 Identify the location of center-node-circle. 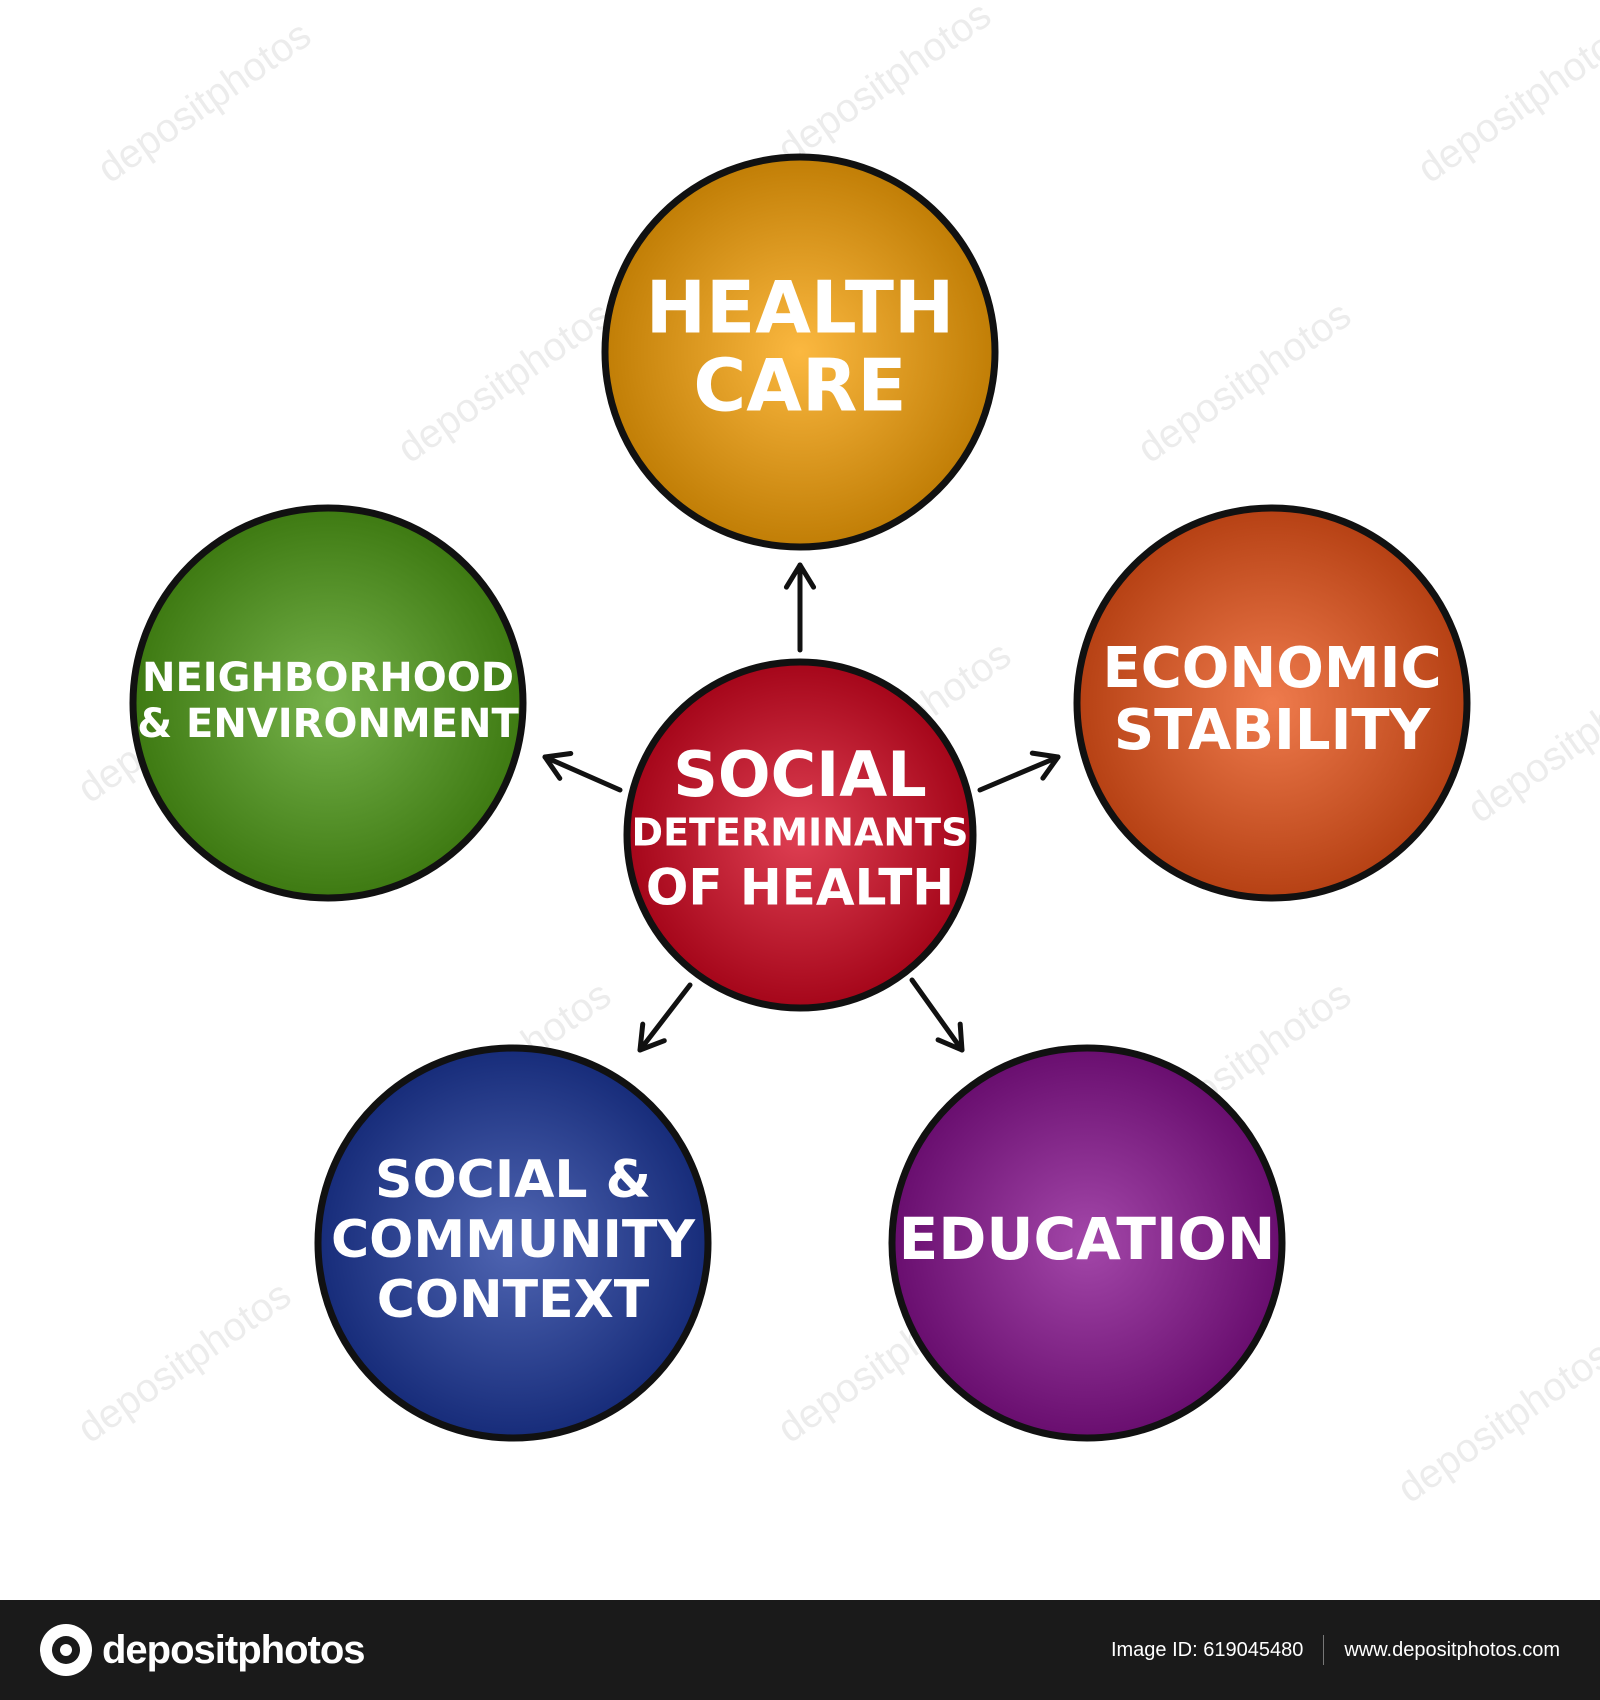
(800, 835).